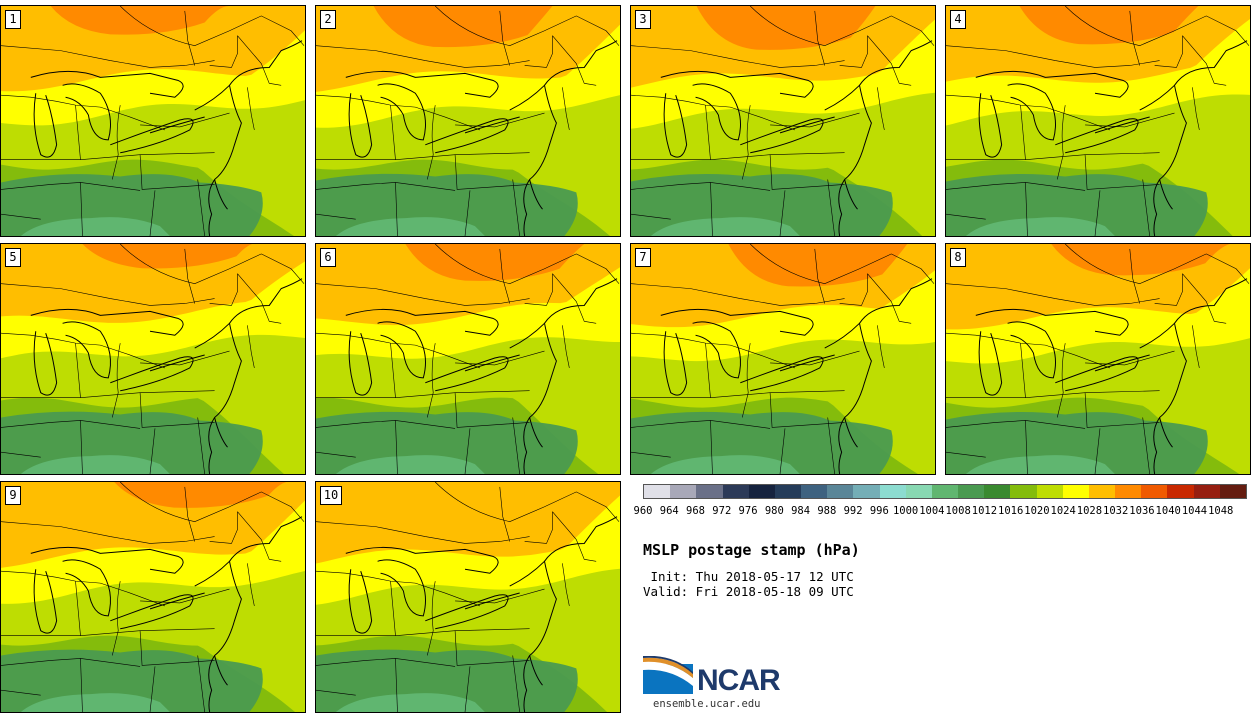  I want to click on colorbar-tick-label: 1004, so click(932, 511).